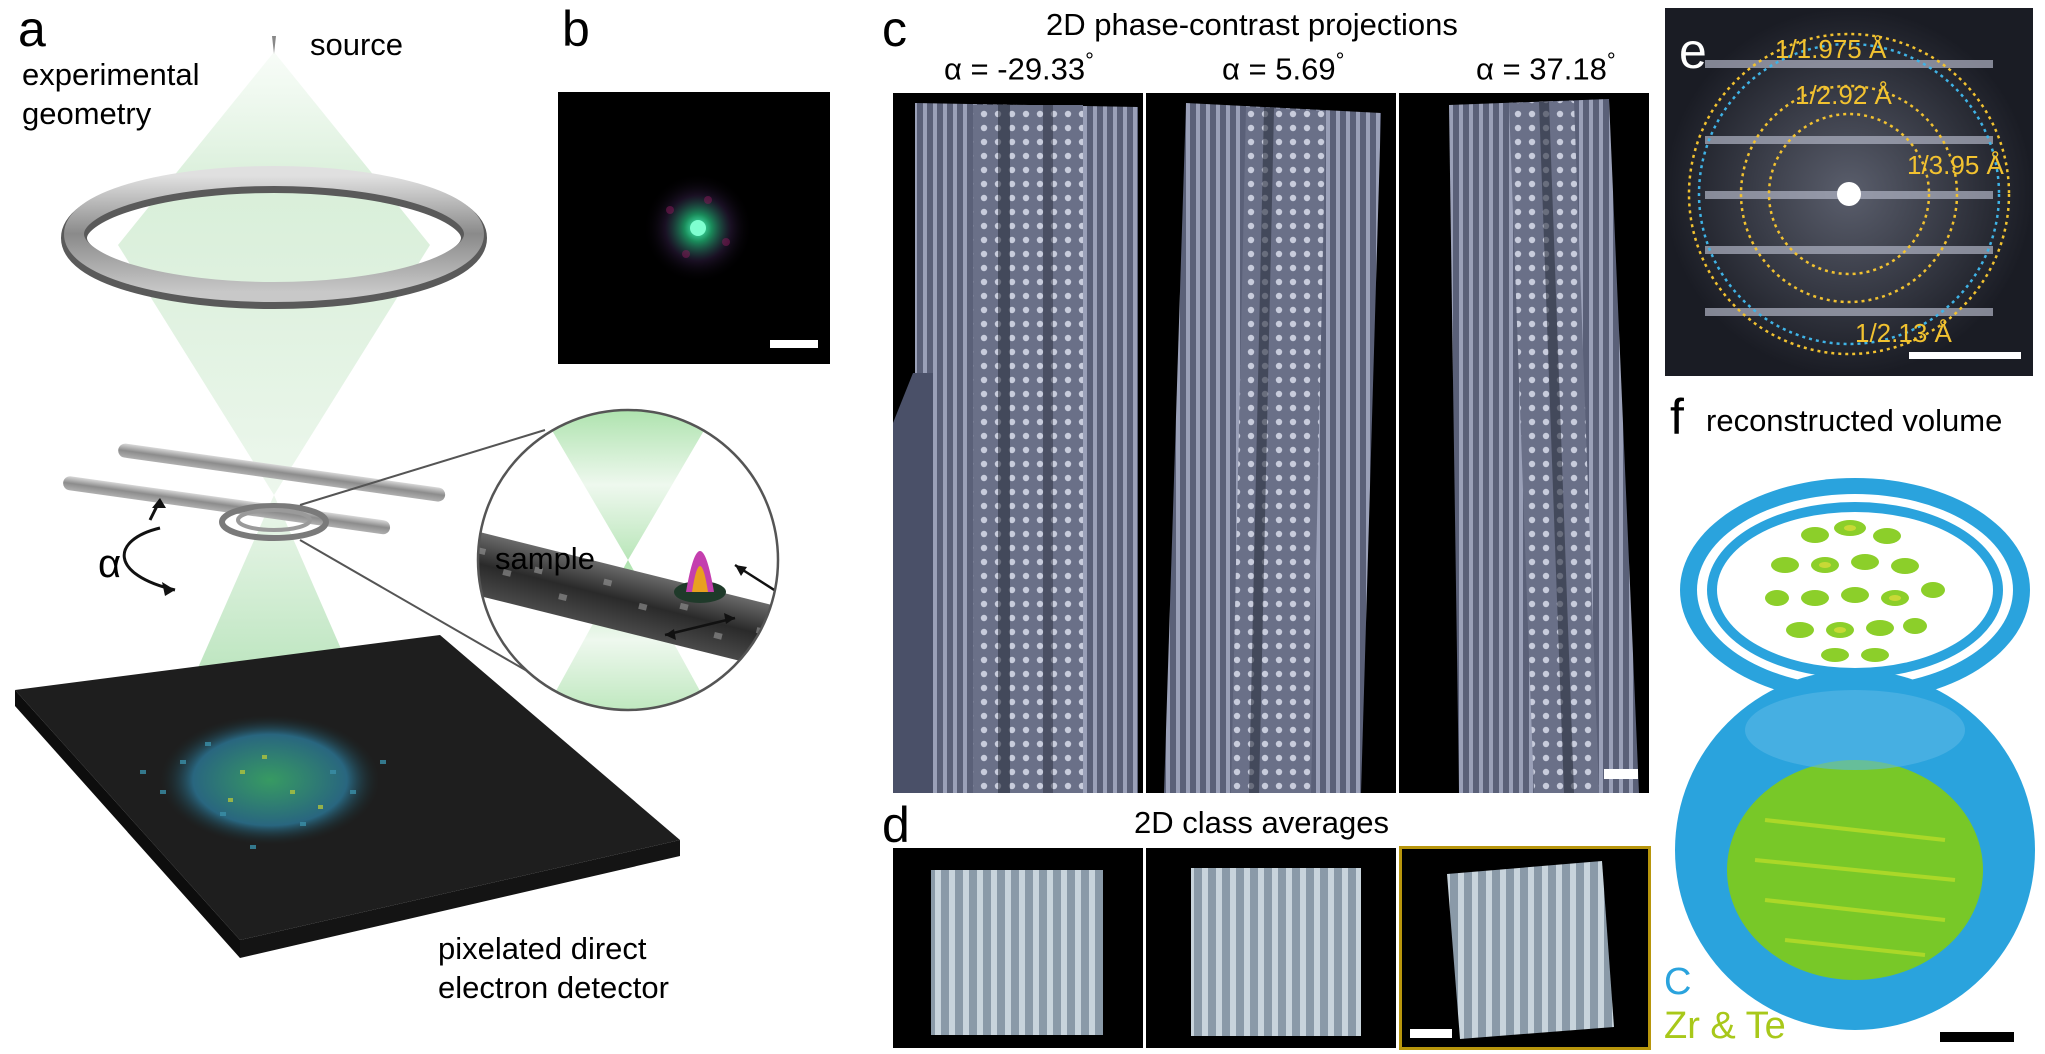 The image size is (2045, 1054). Describe the element at coordinates (1262, 822) in the screenshot. I see `panel-d-title: 2D class averages` at that location.